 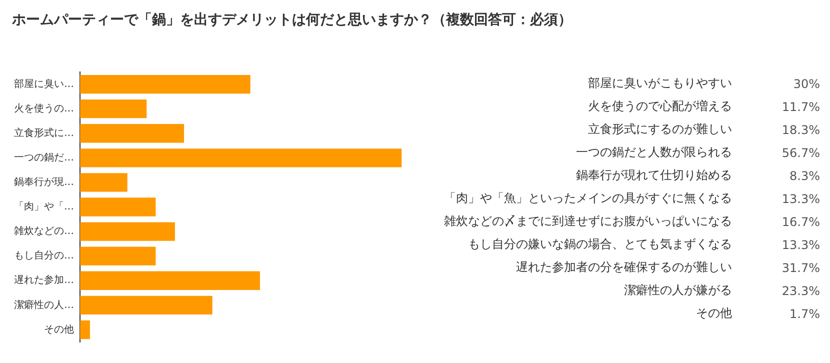 I want to click on text: 雑炊などの〆までに到達せずにお腹がいっぱいになる, so click(x=587, y=221).